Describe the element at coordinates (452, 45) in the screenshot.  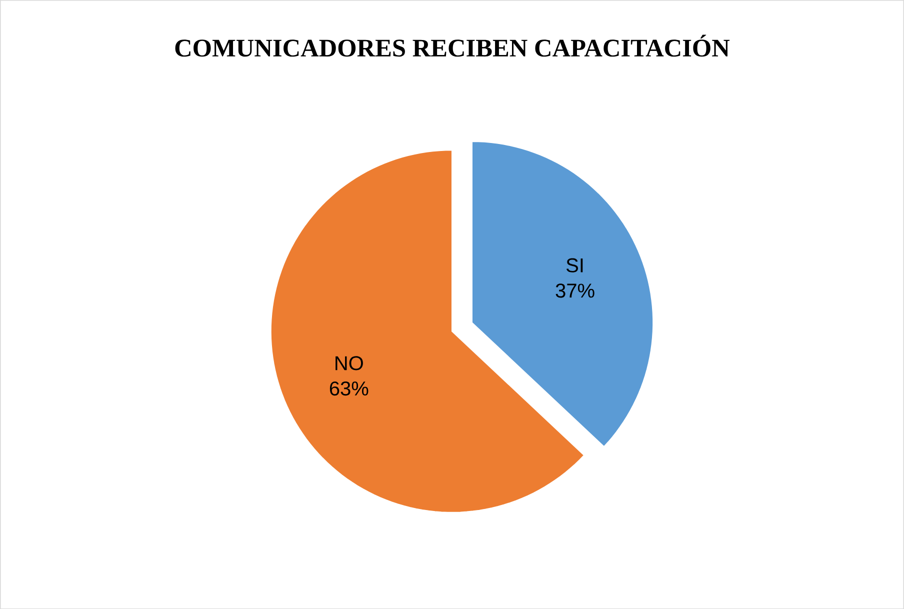
I see `chart-title: COMUNICADORES RECIBEN CAPACITACIÓN` at that location.